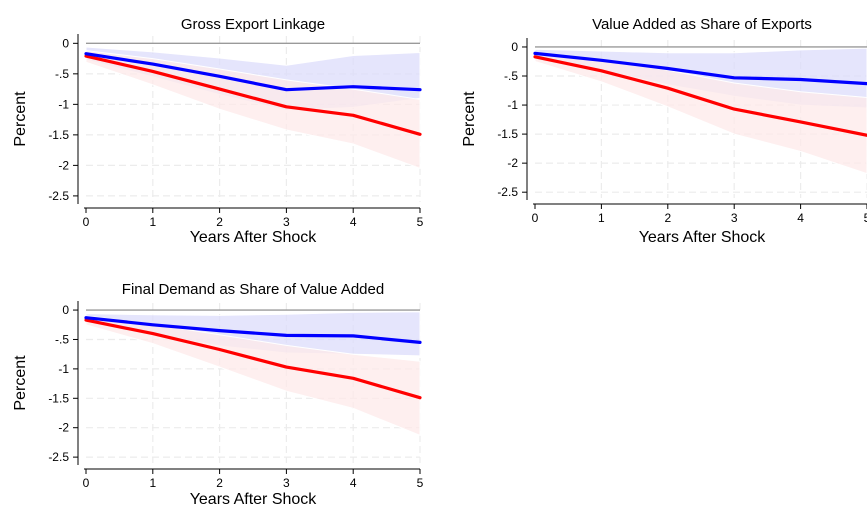  What do you see at coordinates (253, 289) in the screenshot?
I see `panel-title: Final Demand as Share of Value Added` at bounding box center [253, 289].